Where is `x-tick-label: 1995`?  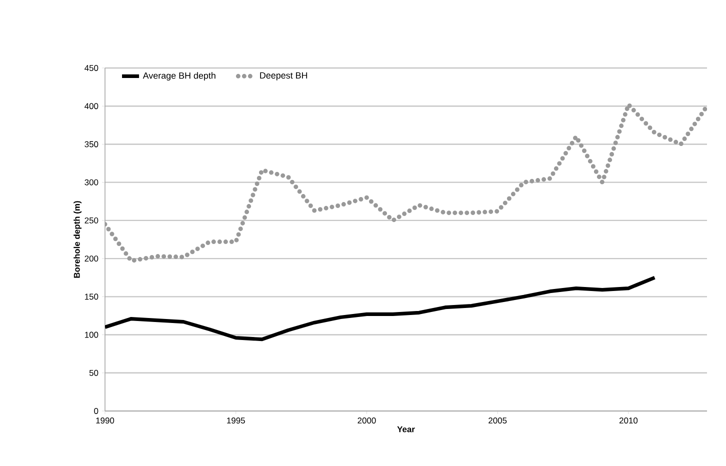
x-tick-label: 1995 is located at coordinates (236, 421).